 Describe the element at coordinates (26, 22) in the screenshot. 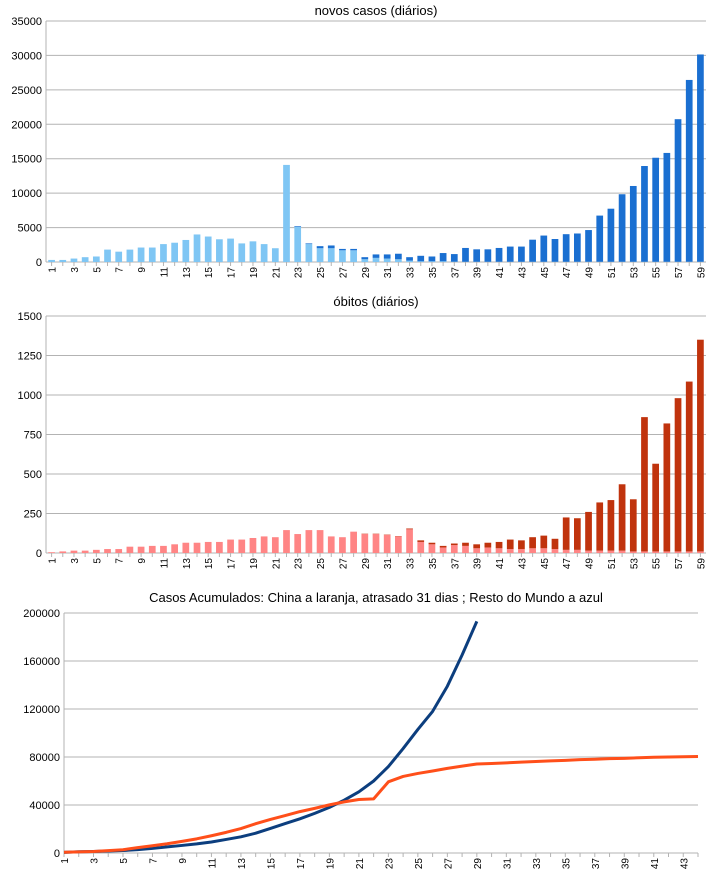

I see `y-tick-label: 35000` at that location.